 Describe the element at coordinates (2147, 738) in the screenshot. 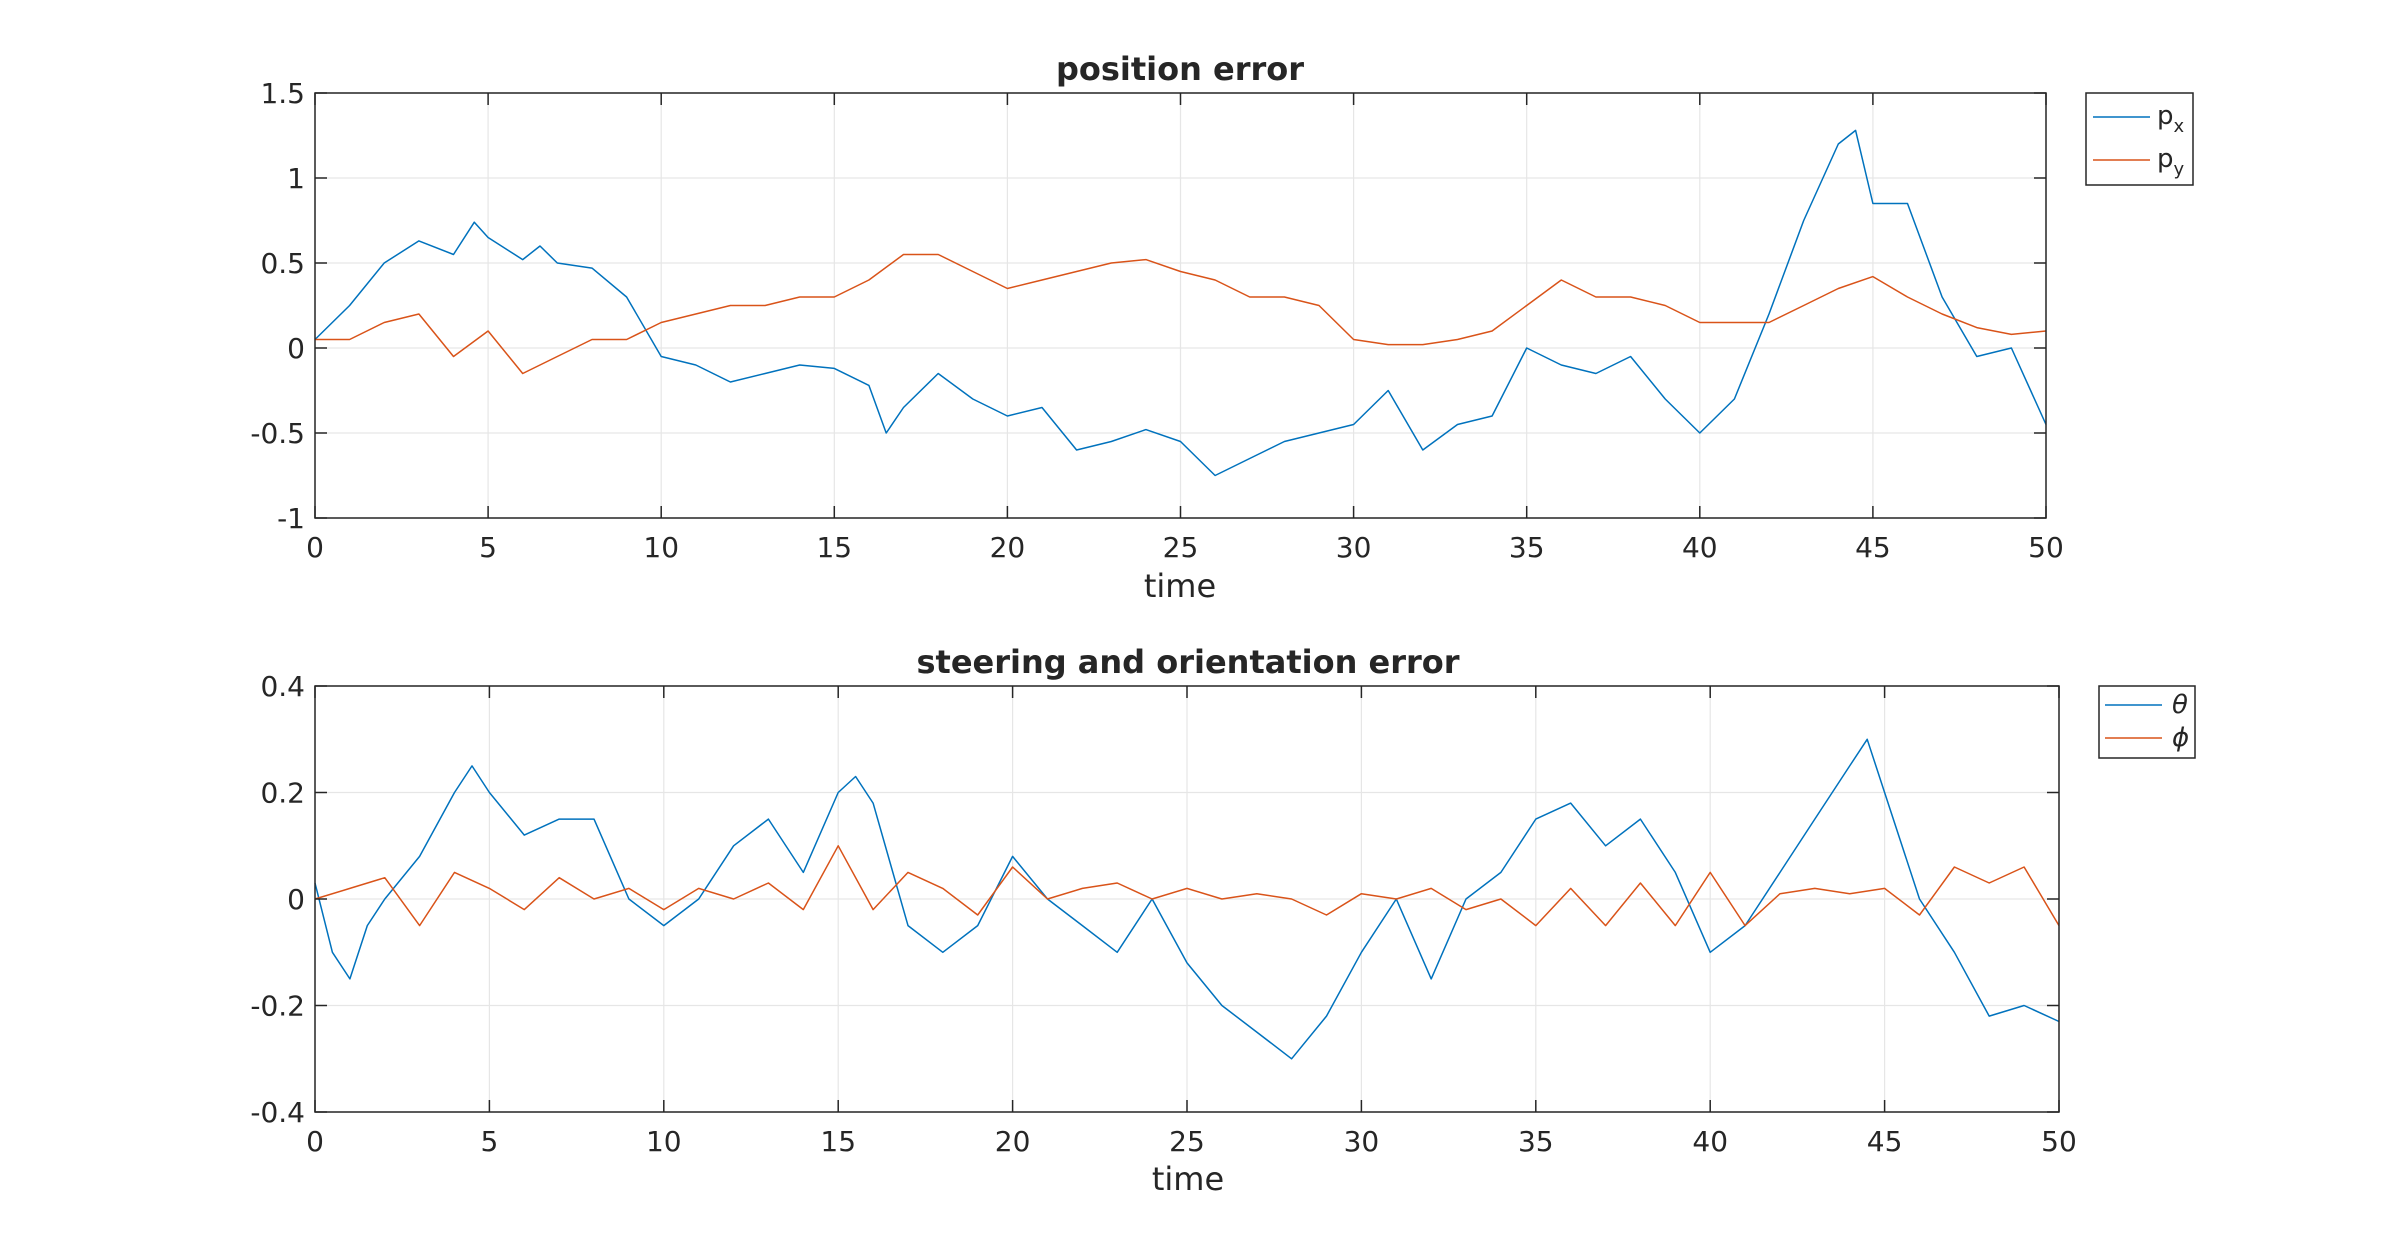

I see `legend-entry-phi: ϕ` at that location.